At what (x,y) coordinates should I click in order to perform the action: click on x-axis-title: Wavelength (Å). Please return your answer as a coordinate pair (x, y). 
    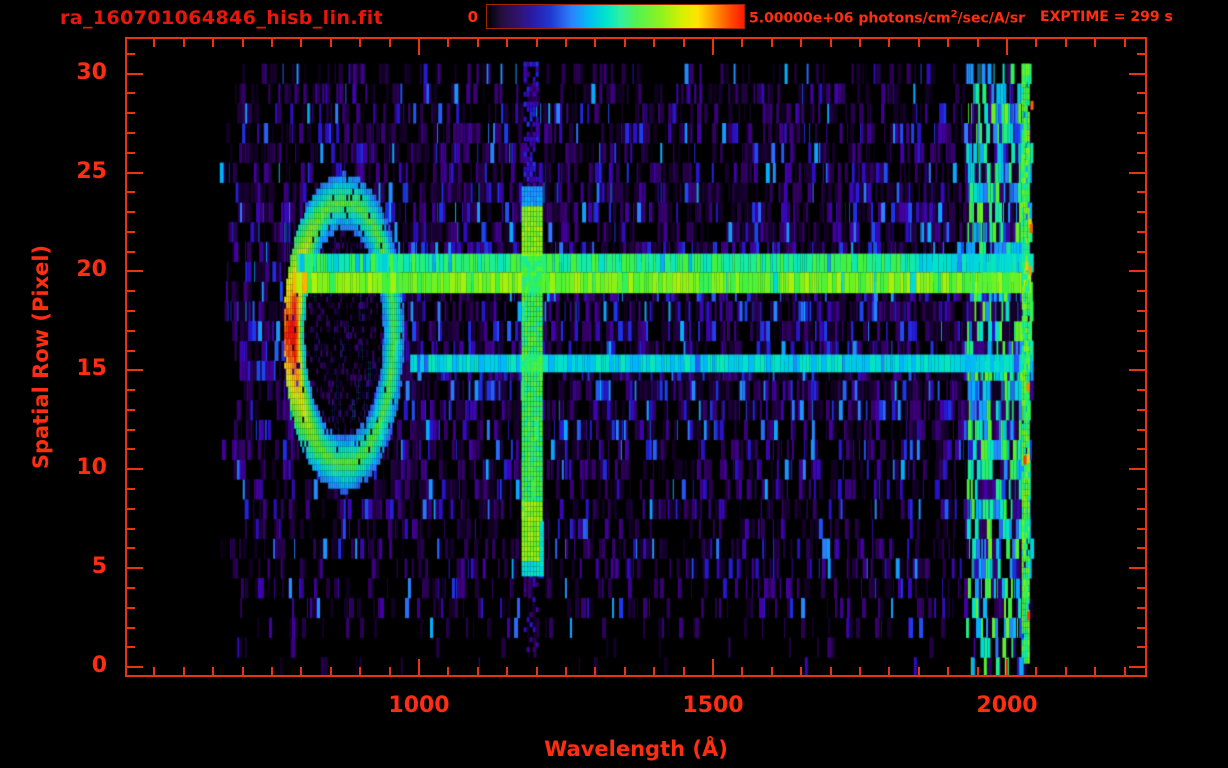
    Looking at the image, I should click on (636, 749).